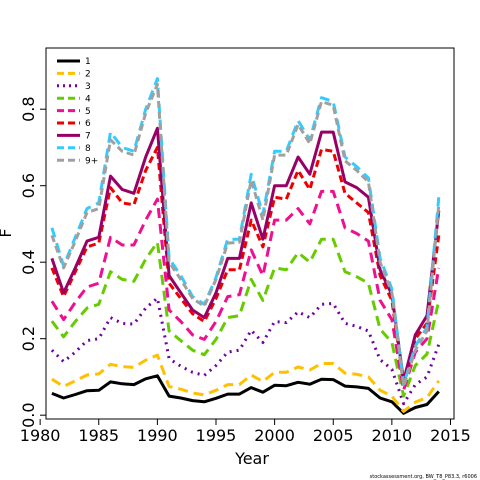 Image resolution: width=480 pixels, height=480 pixels. What do you see at coordinates (216, 435) in the screenshot?
I see `x-tick-label: 1995` at bounding box center [216, 435].